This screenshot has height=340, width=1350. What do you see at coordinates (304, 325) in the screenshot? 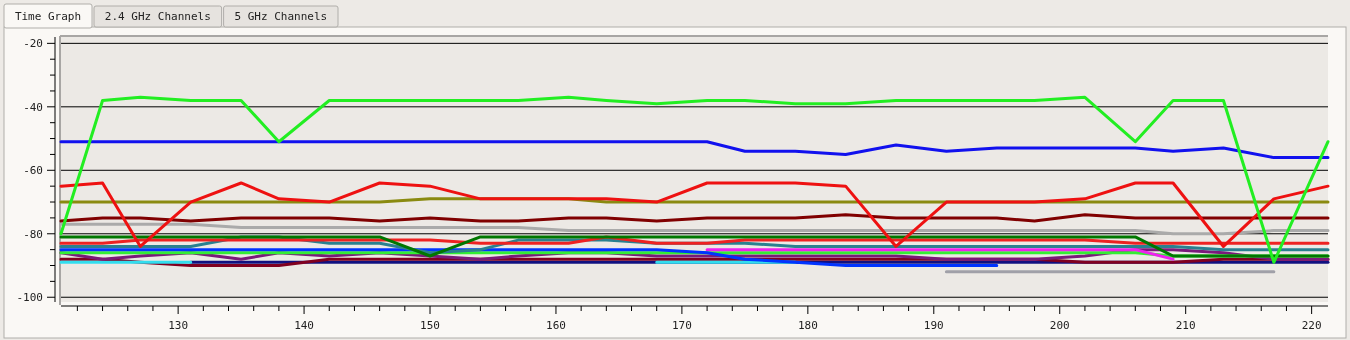
I see `x-tick-label: 140` at bounding box center [304, 325].